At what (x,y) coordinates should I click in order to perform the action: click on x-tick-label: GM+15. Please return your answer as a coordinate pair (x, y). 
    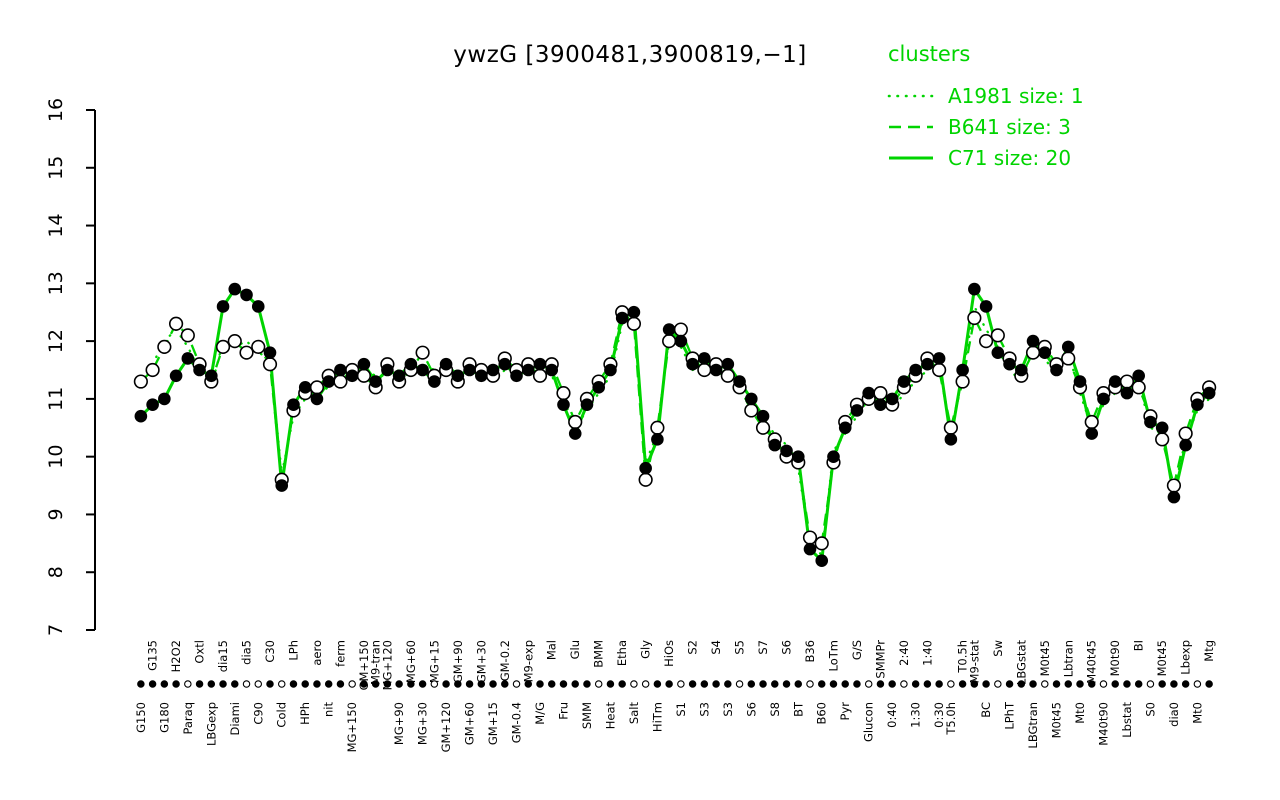
    Looking at the image, I should click on (493, 723).